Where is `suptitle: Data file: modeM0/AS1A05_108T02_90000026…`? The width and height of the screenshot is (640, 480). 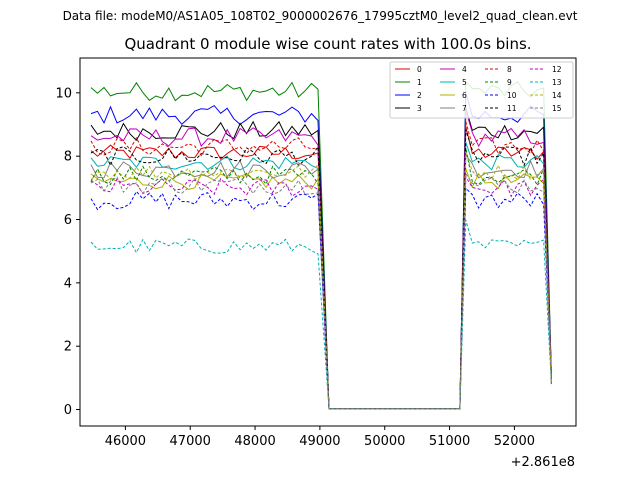
suptitle: Data file: modeM0/AS1A05_108T02_90000026… is located at coordinates (320, 16).